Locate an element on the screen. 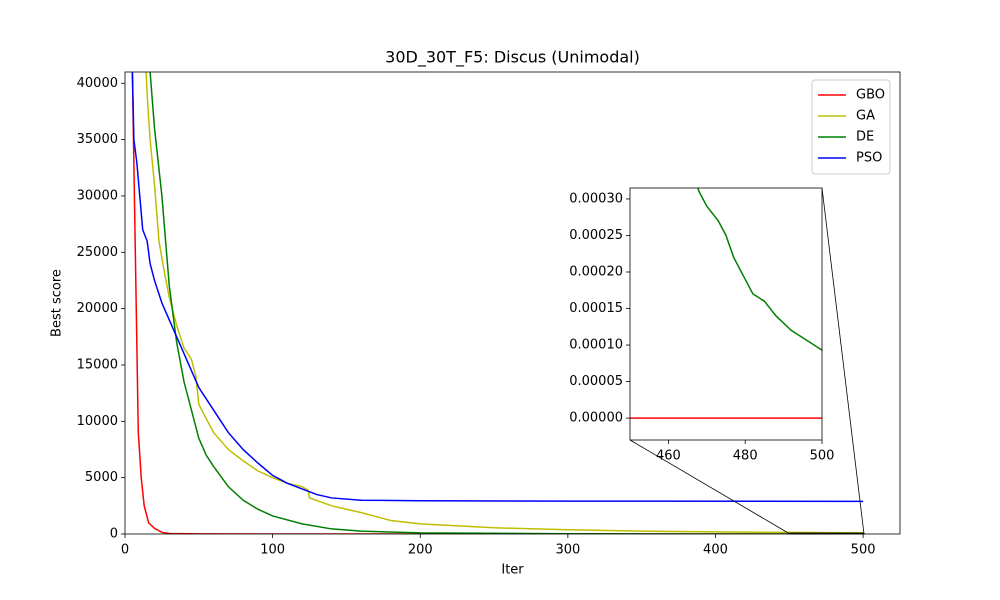  y-tick-label: 0.00005 is located at coordinates (596, 381).